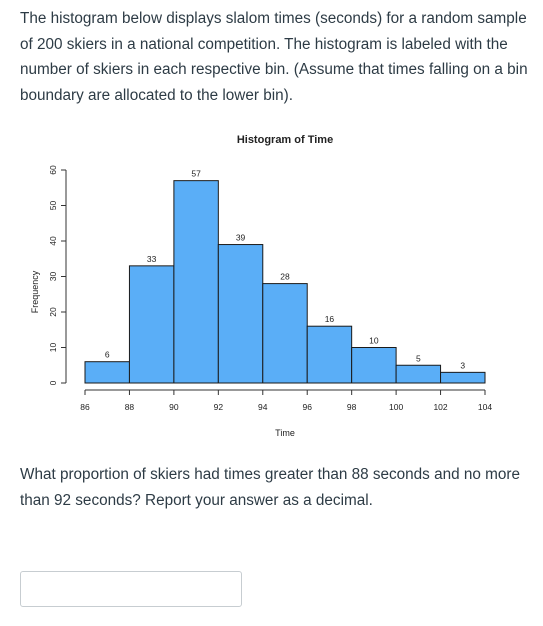  I want to click on y-axis: 0 10 20 30 40 50 60, so click(57, 275).